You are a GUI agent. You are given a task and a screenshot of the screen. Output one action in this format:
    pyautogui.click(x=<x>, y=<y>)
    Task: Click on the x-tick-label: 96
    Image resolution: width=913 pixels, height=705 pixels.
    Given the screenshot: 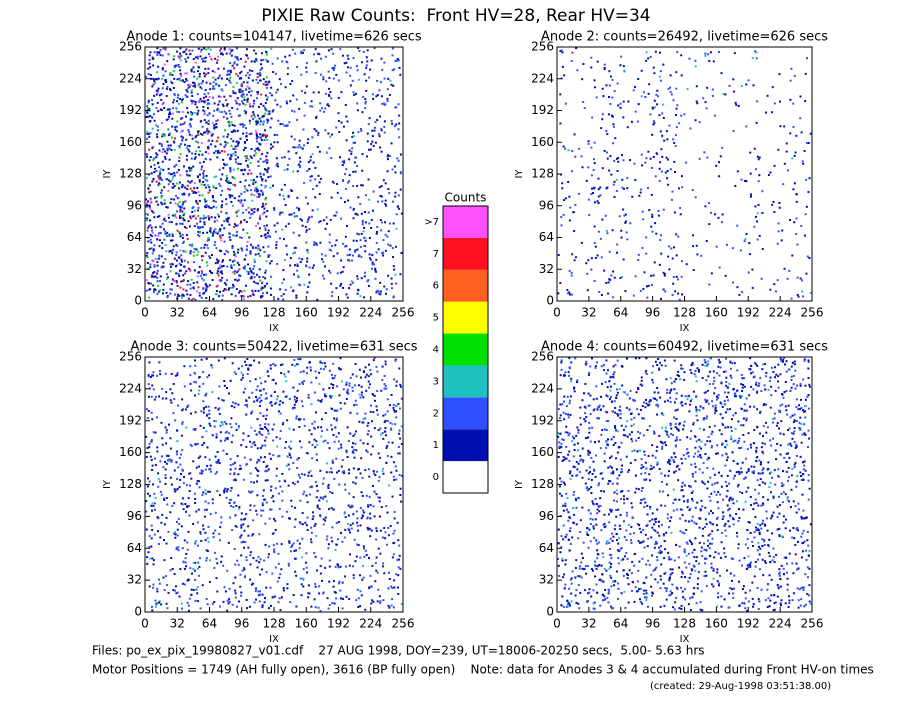 What is the action you would take?
    pyautogui.click(x=241, y=313)
    